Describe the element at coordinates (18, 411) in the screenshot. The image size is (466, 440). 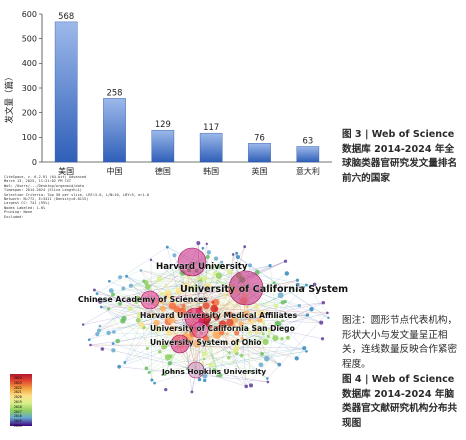
I see `legend-year: 2017` at that location.